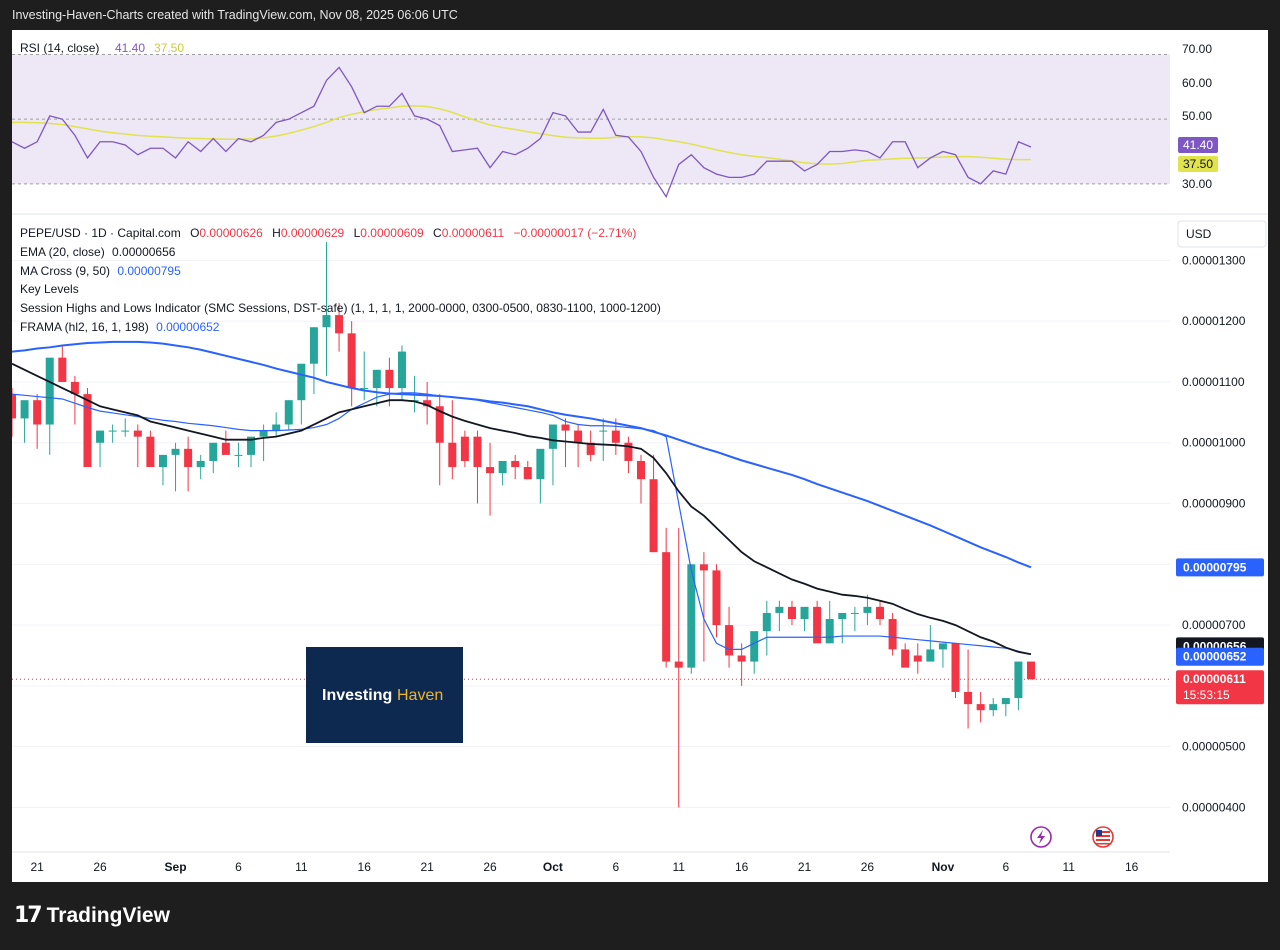 The image size is (1280, 950). I want to click on legend-ema: EMA (20, close) 0.00000656, so click(98, 252).